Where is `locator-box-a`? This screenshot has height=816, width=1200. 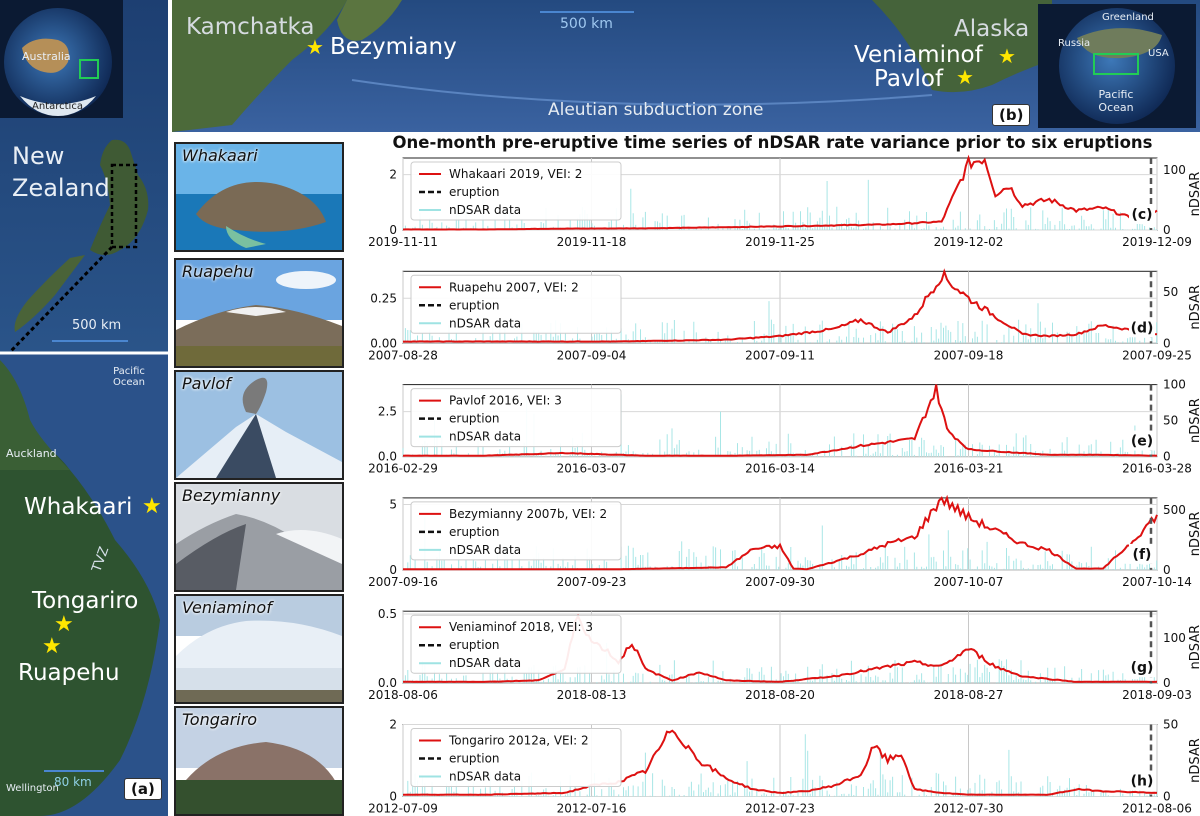
locator-box-a is located at coordinates (89, 69).